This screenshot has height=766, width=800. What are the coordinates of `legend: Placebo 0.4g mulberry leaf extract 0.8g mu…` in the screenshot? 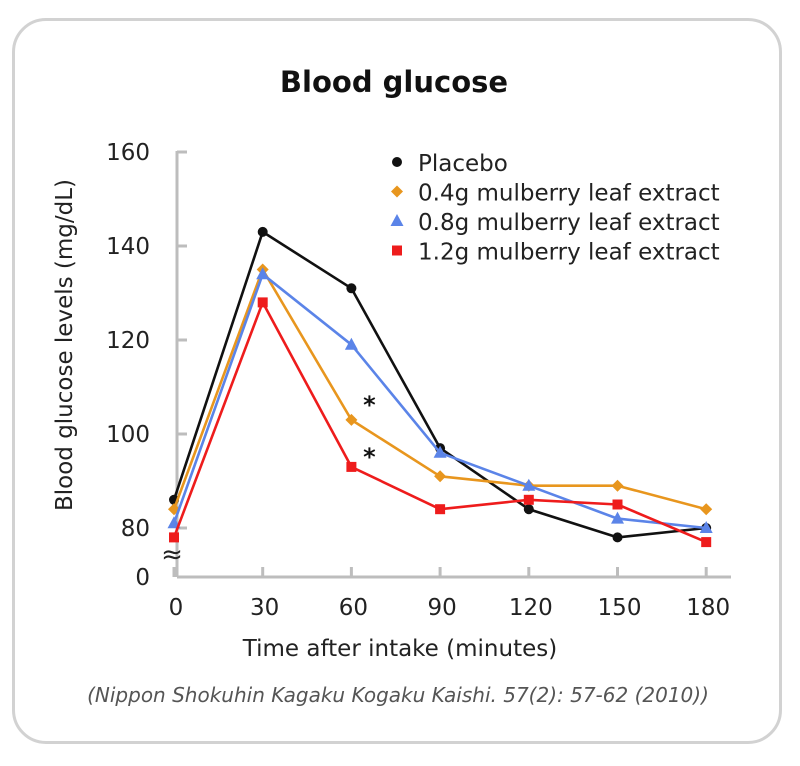 It's located at (555, 208).